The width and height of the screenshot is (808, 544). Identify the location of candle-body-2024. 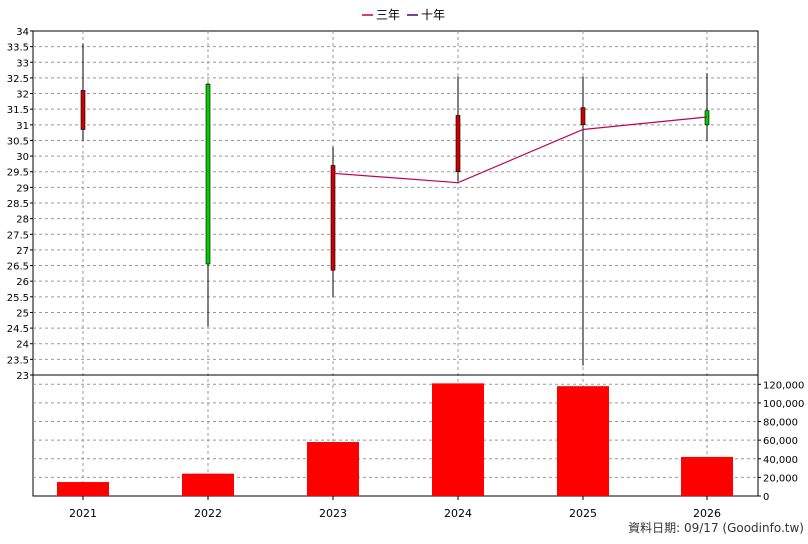
(458, 144).